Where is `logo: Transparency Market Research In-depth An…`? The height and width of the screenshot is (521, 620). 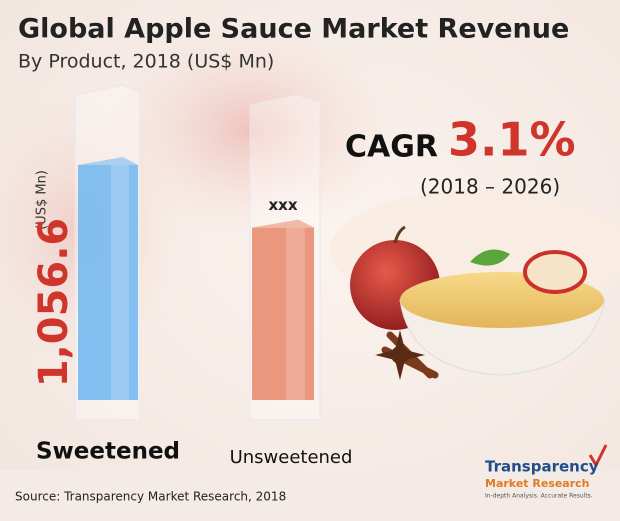
logo: Transparency Market Research In-depth An… is located at coordinates (546, 472).